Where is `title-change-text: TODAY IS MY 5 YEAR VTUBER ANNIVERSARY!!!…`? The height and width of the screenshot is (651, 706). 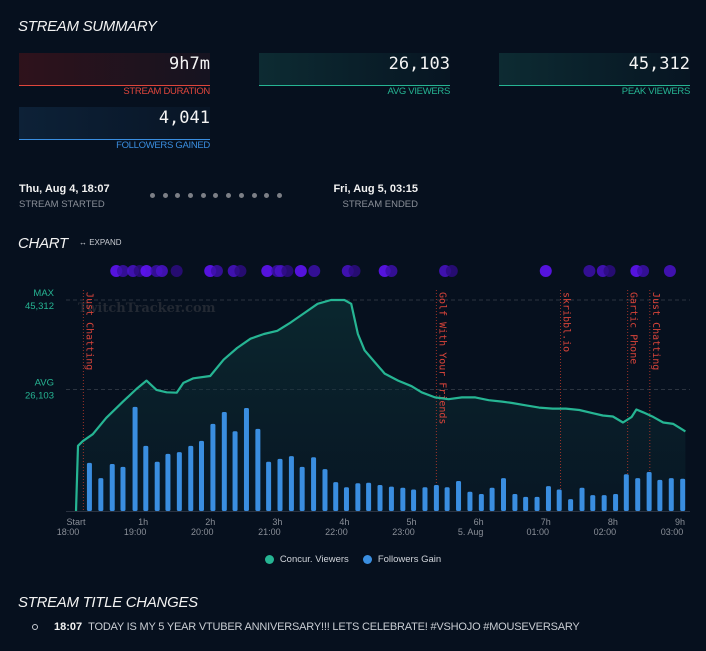
title-change-text: TODAY IS MY 5 YEAR VTUBER ANNIVERSARY!!!… is located at coordinates (334, 627).